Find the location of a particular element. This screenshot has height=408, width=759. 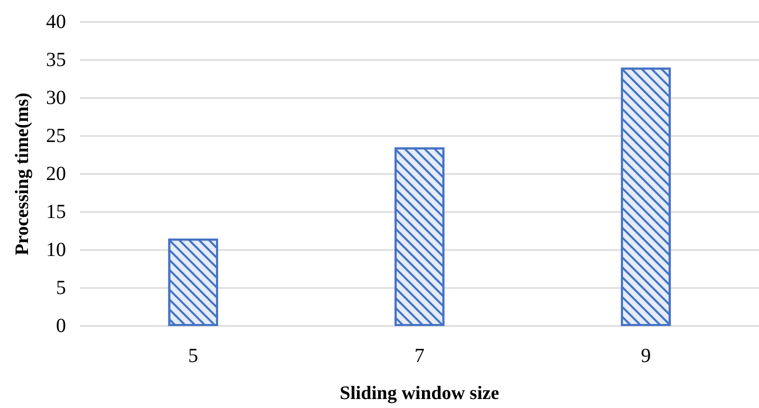

x-tick-label: 7 is located at coordinates (419, 356).